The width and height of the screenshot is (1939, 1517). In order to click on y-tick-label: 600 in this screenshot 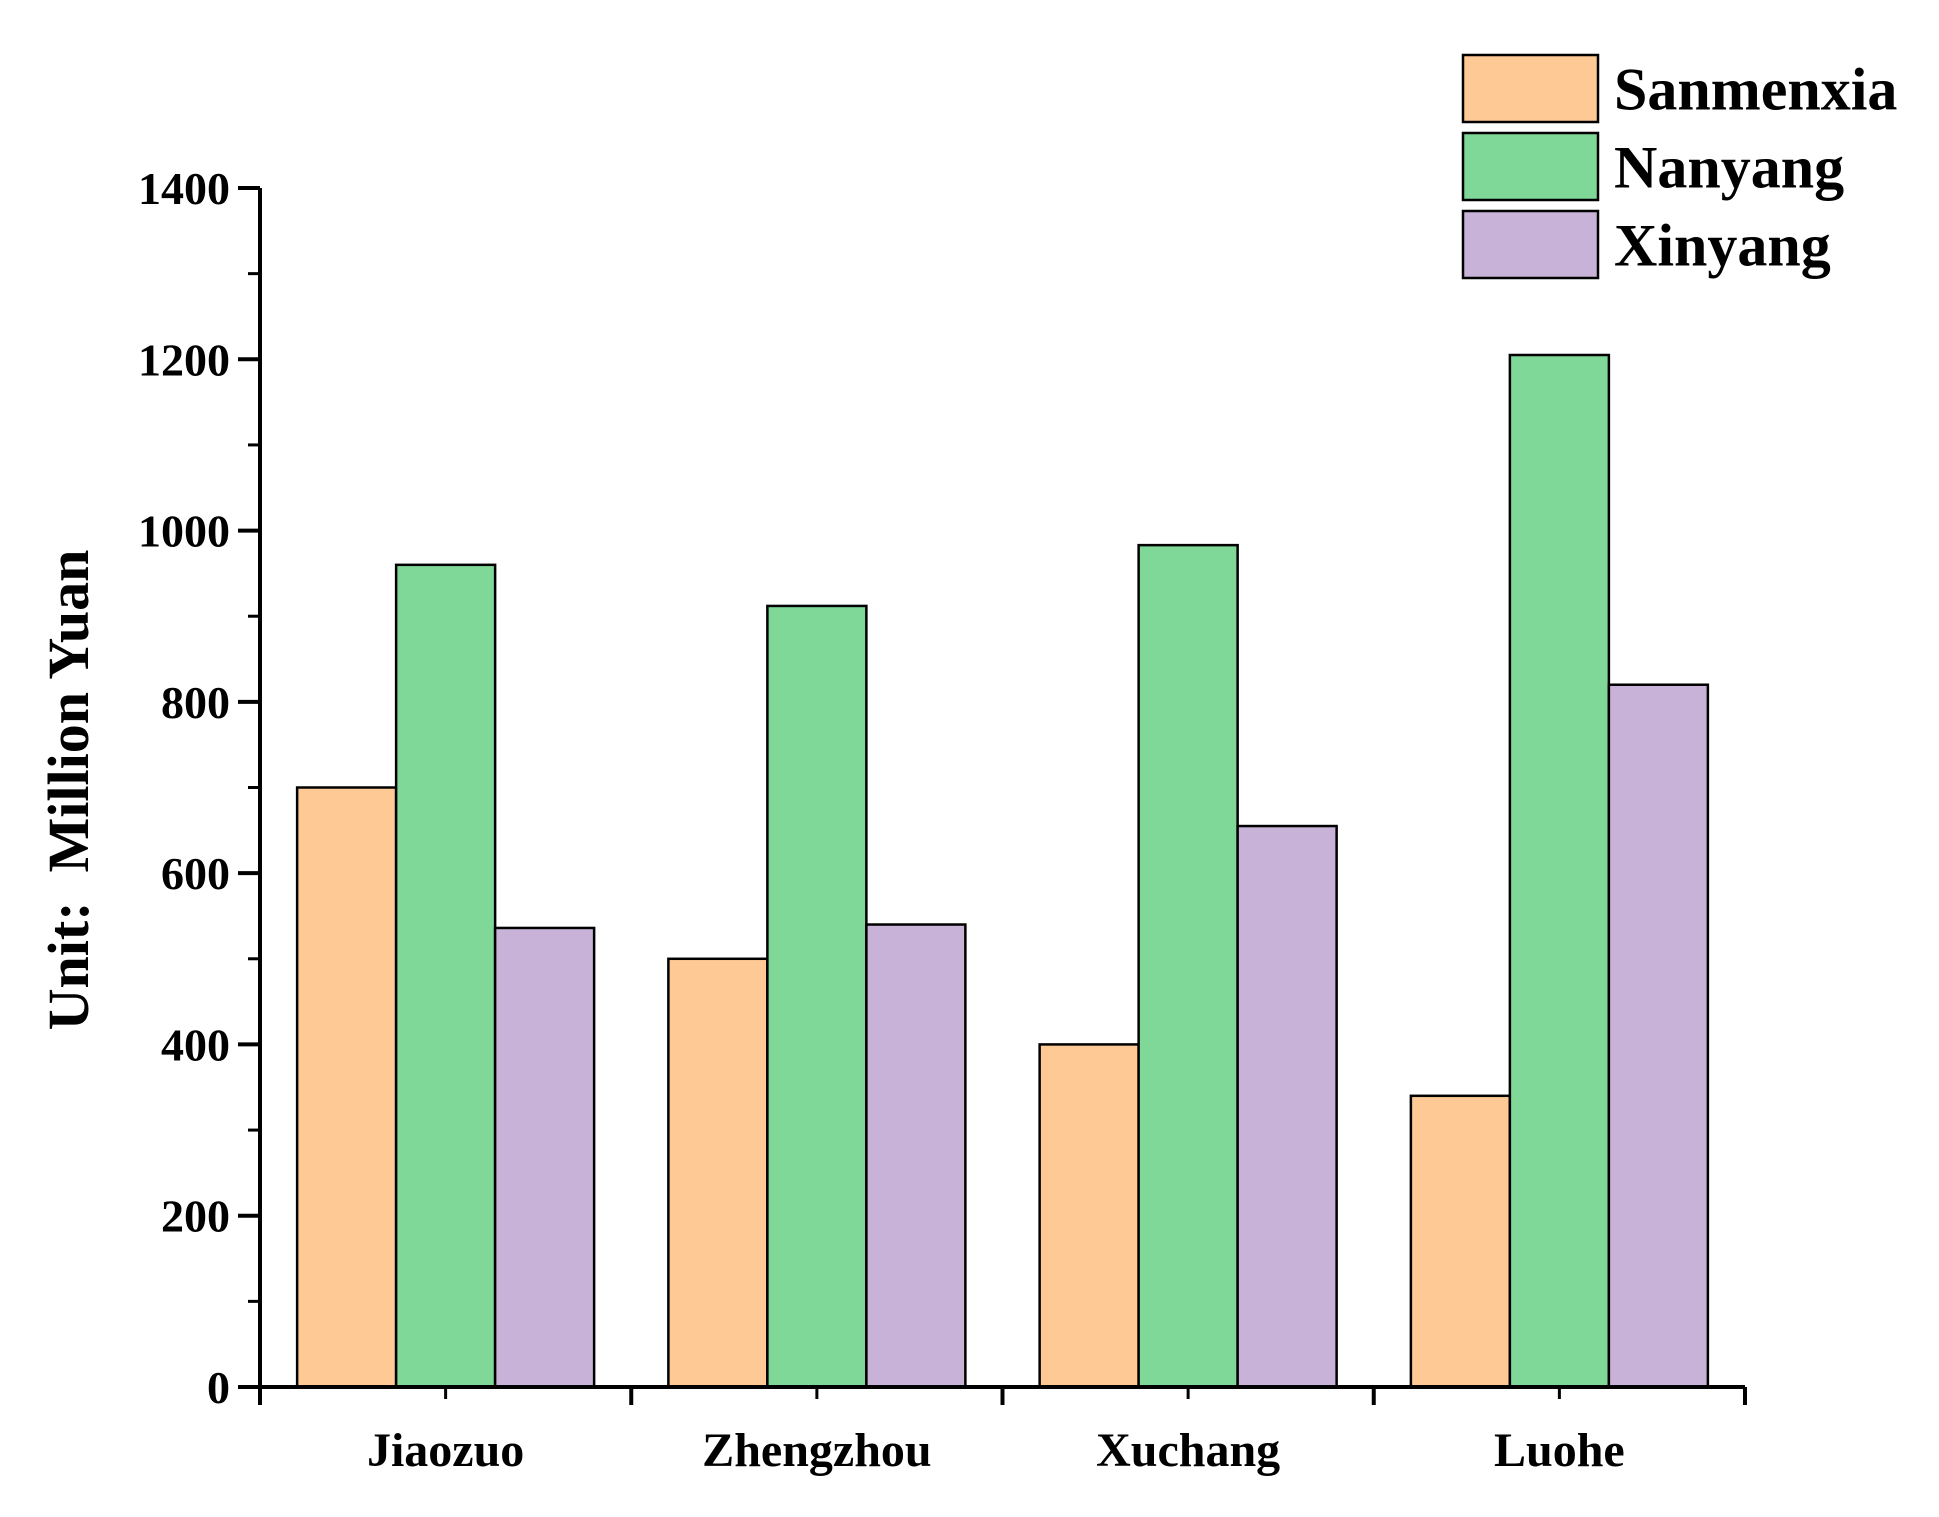, I will do `click(195, 873)`.